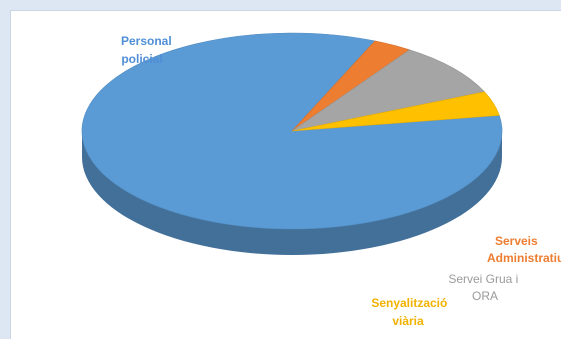 The width and height of the screenshot is (561, 339). I want to click on slice-label-serveis-administratius: Serveis Administratius, so click(524, 249).